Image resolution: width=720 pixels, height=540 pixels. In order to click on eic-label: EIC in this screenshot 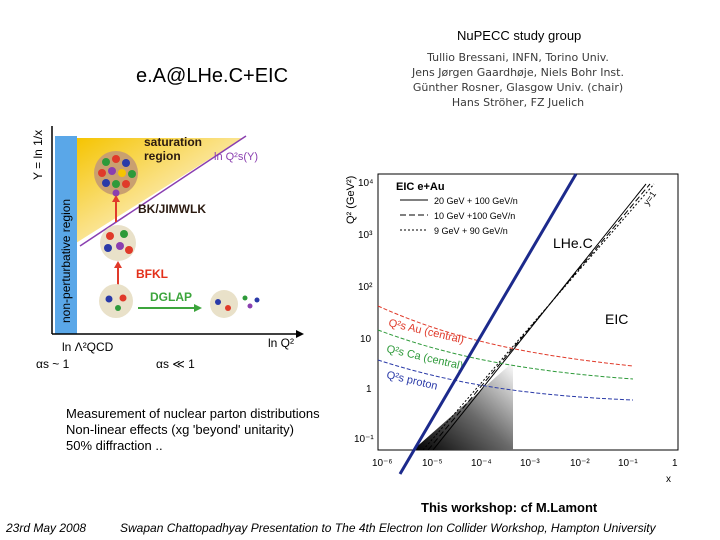, I will do `click(616, 319)`.